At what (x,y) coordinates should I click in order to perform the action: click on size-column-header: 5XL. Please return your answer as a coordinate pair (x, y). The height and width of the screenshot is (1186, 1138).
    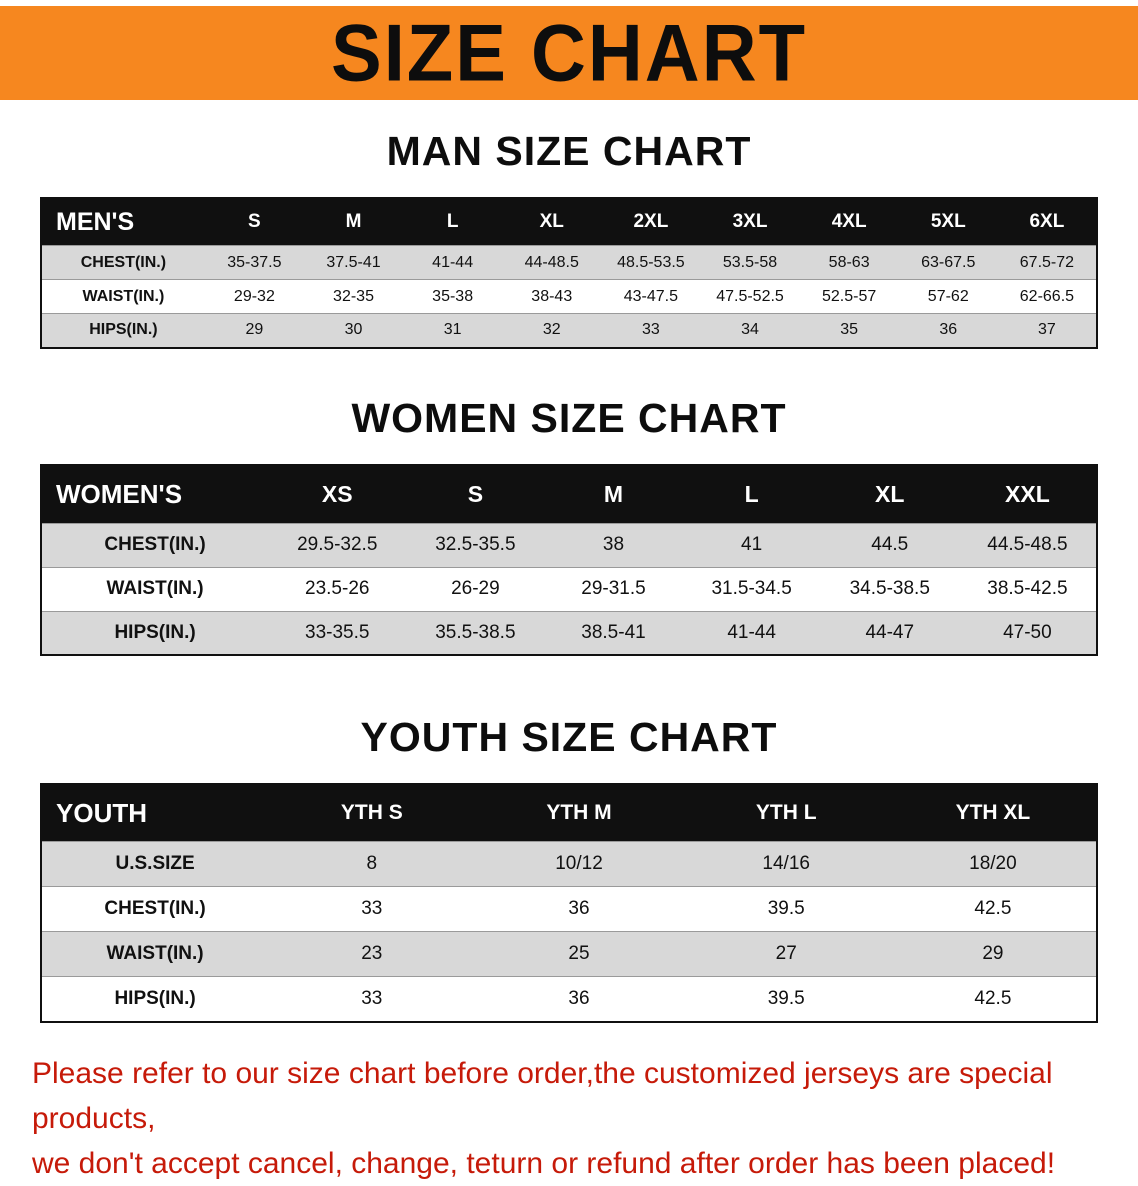
    Looking at the image, I should click on (948, 222).